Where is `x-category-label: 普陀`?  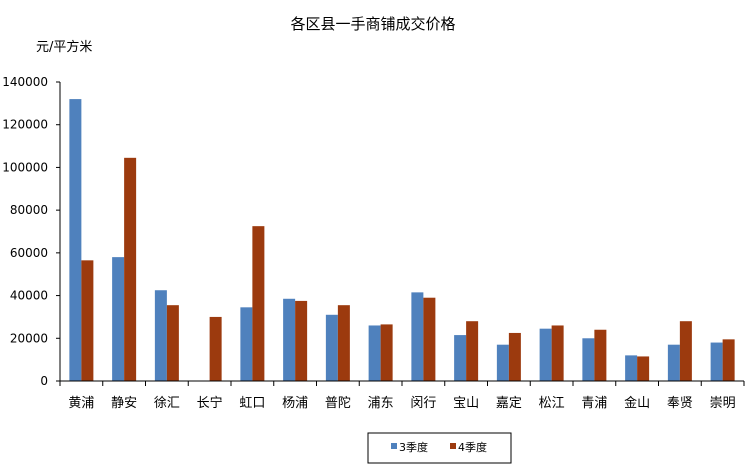 x-category-label: 普陀 is located at coordinates (338, 403).